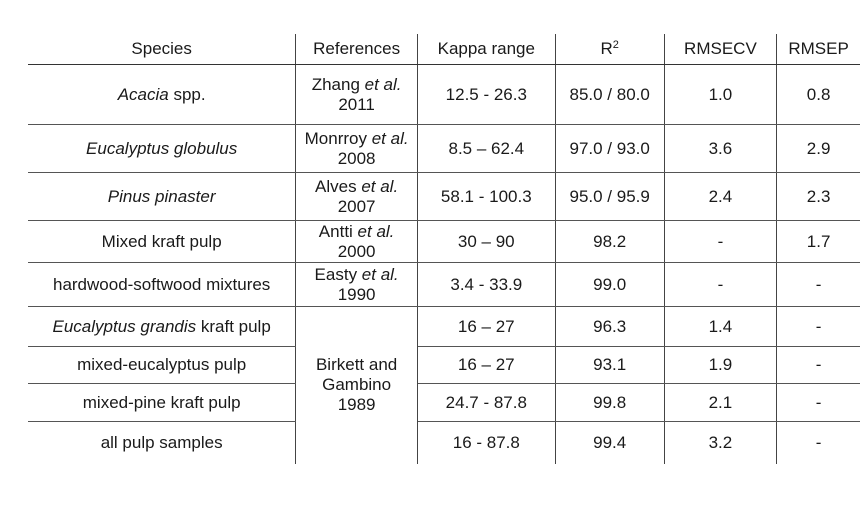 The width and height of the screenshot is (860, 519). What do you see at coordinates (721, 365) in the screenshot?
I see `rmsecv-cell: 1.9` at bounding box center [721, 365].